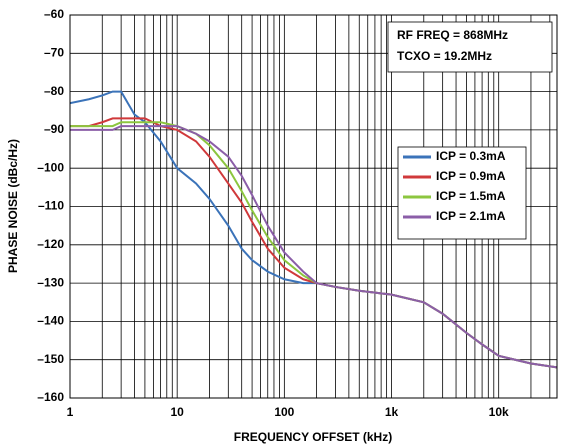 This screenshot has width=568, height=447. What do you see at coordinates (54, 52) in the screenshot?
I see `y-tick-label: –70` at bounding box center [54, 52].